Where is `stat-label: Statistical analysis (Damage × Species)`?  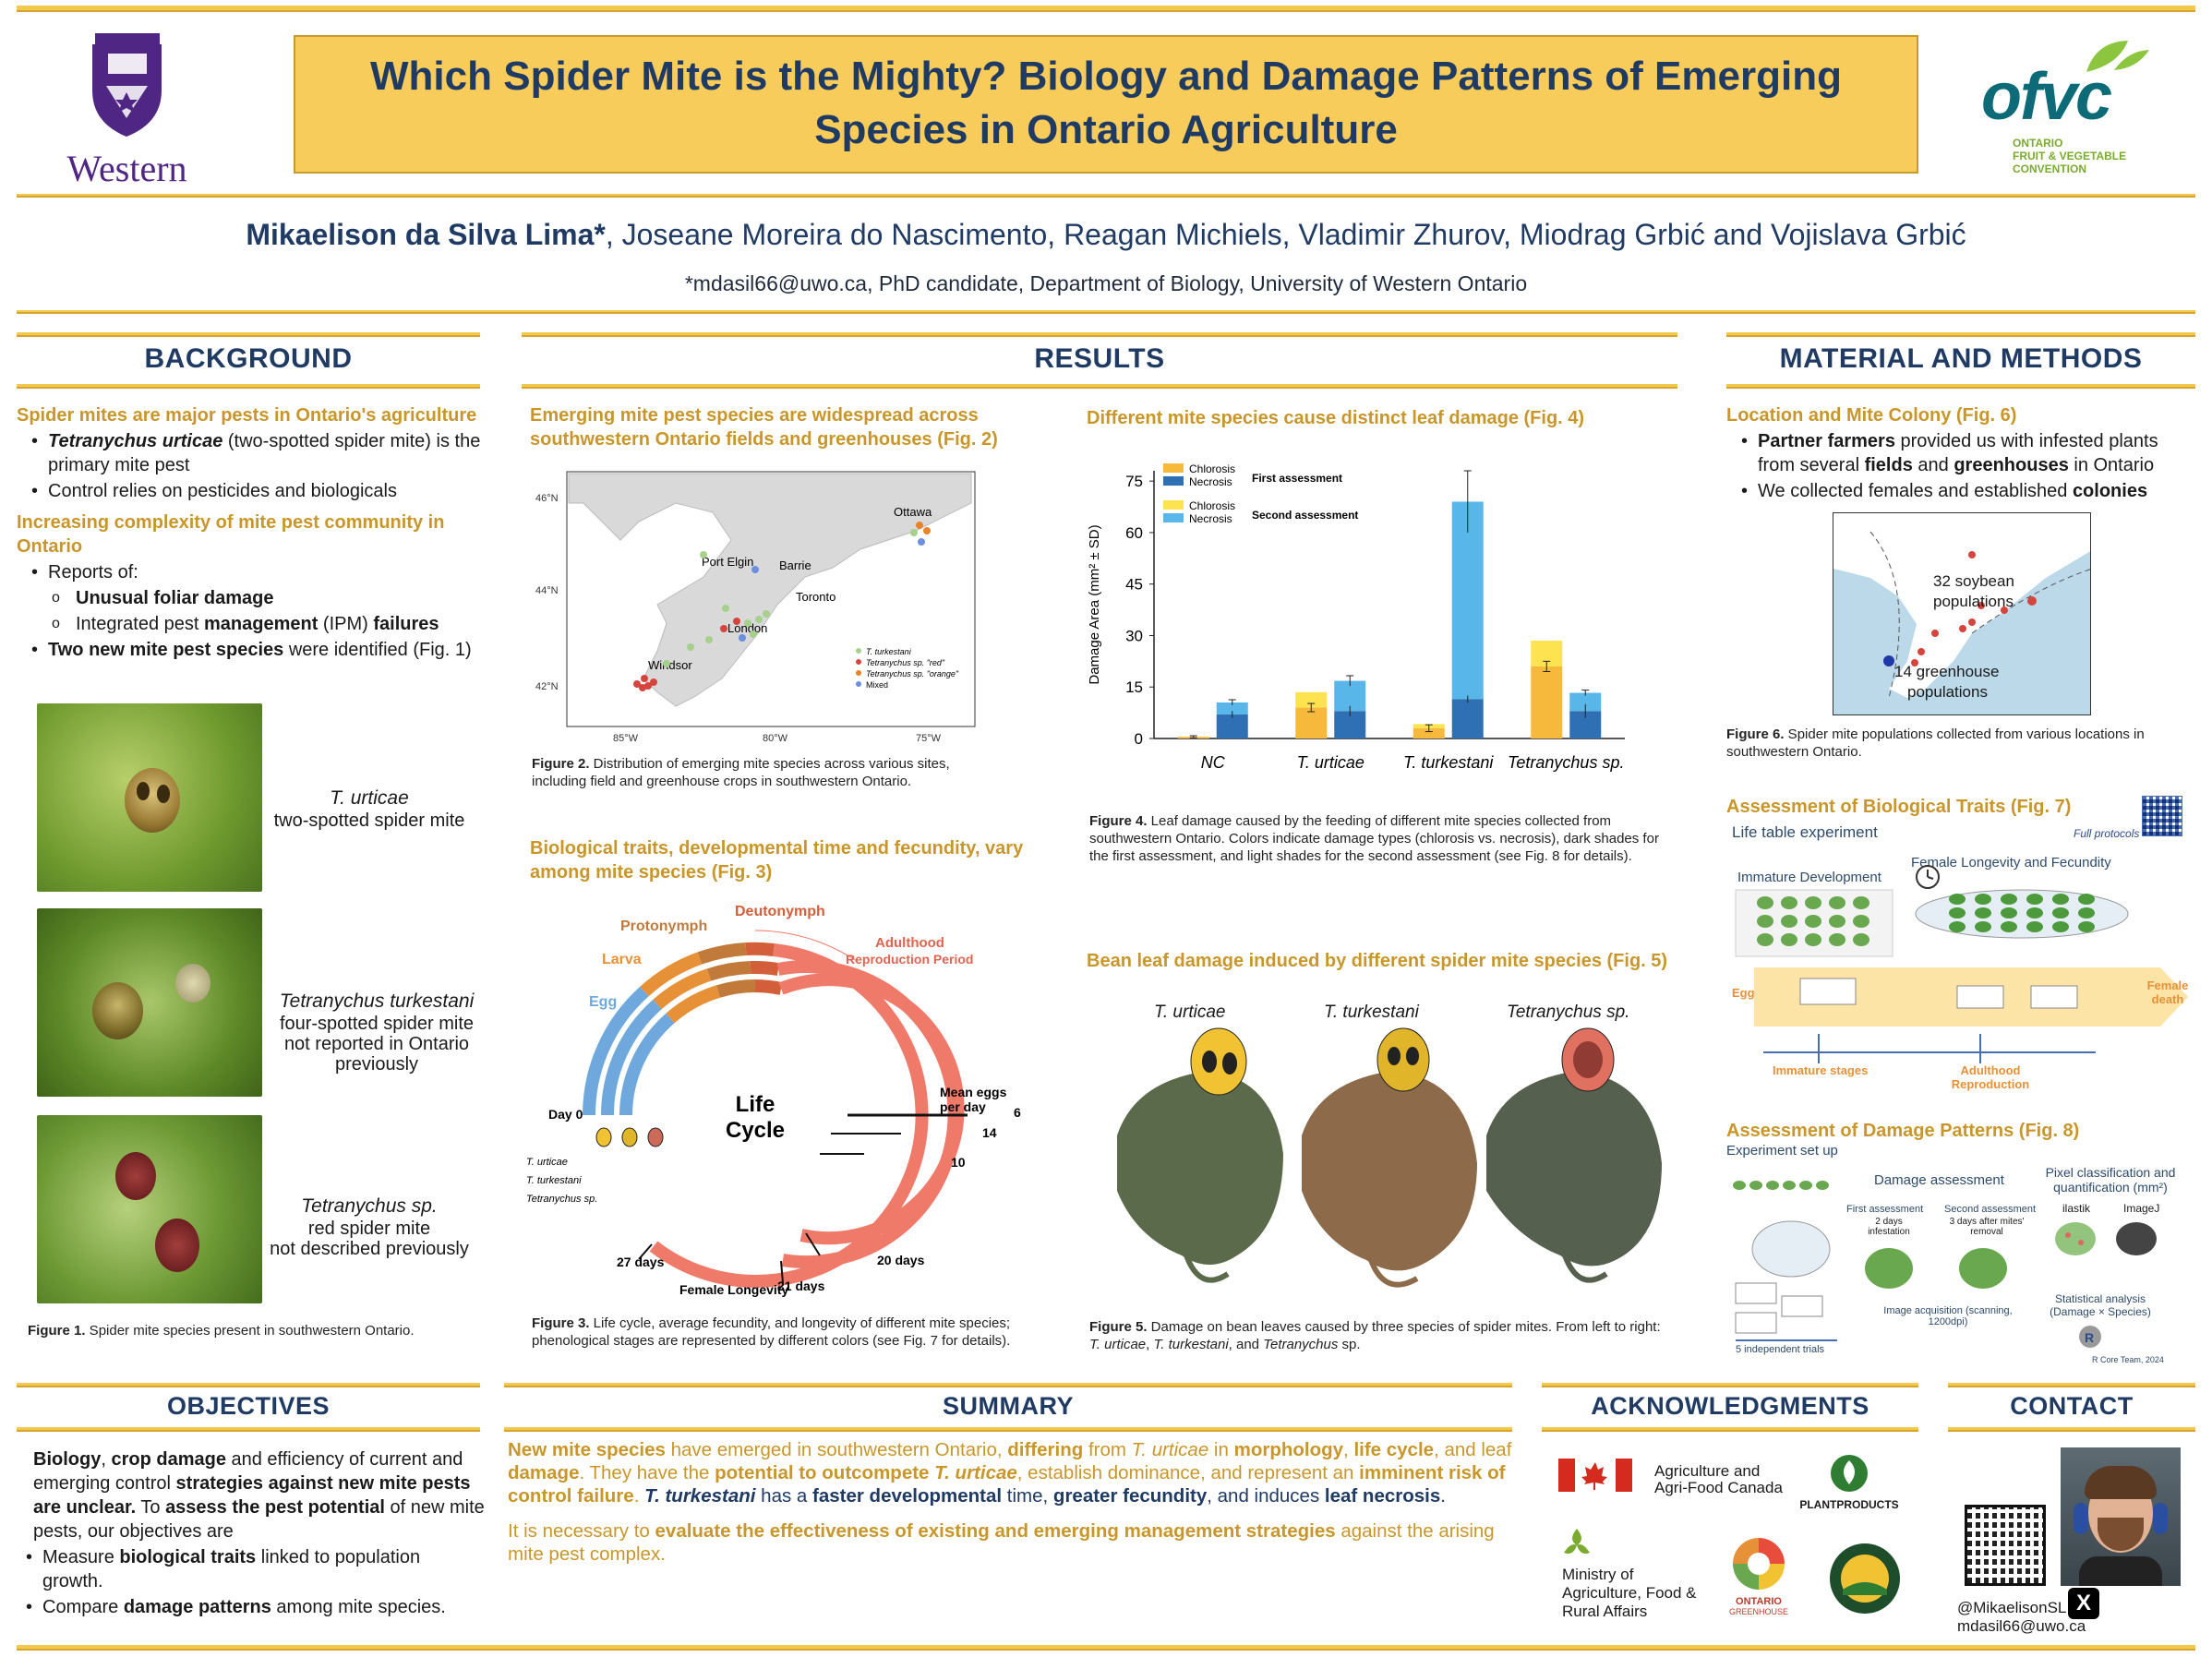
stat-label: Statistical analysis (Damage × Species) is located at coordinates (2100, 1305).